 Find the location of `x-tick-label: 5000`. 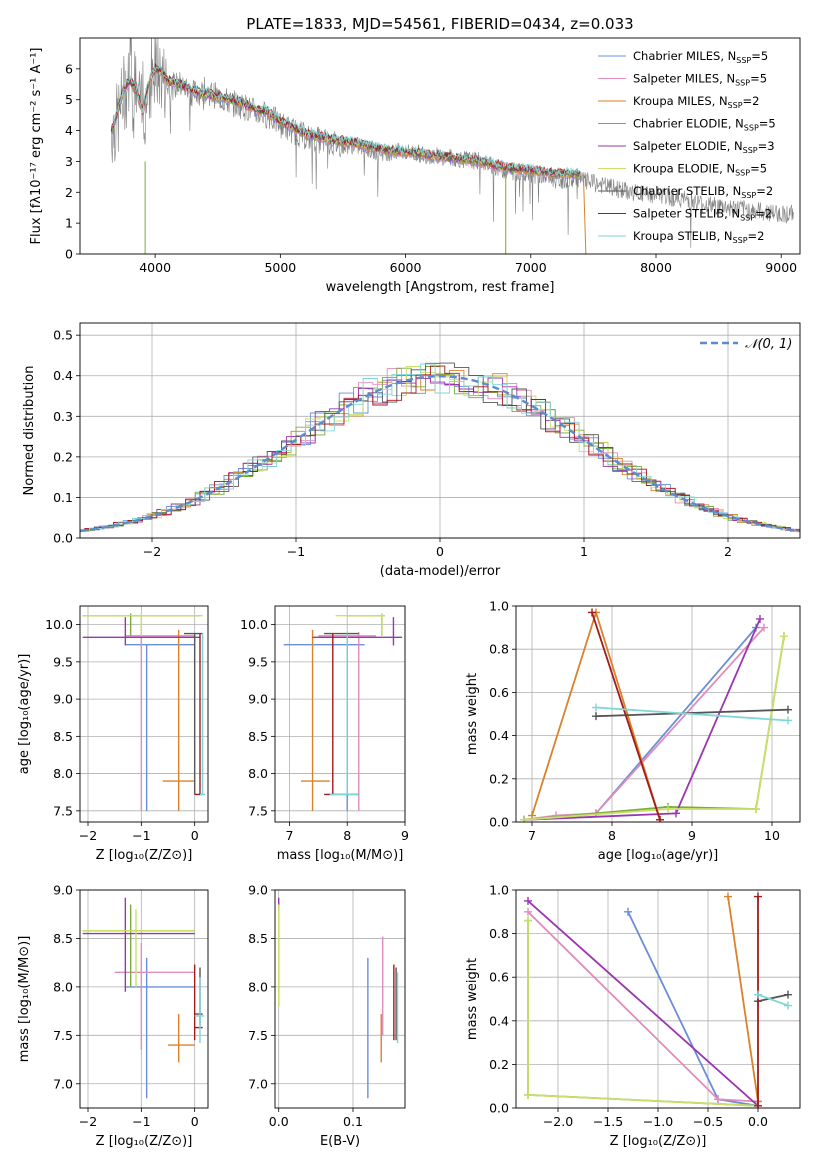

x-tick-label: 5000 is located at coordinates (280, 267).